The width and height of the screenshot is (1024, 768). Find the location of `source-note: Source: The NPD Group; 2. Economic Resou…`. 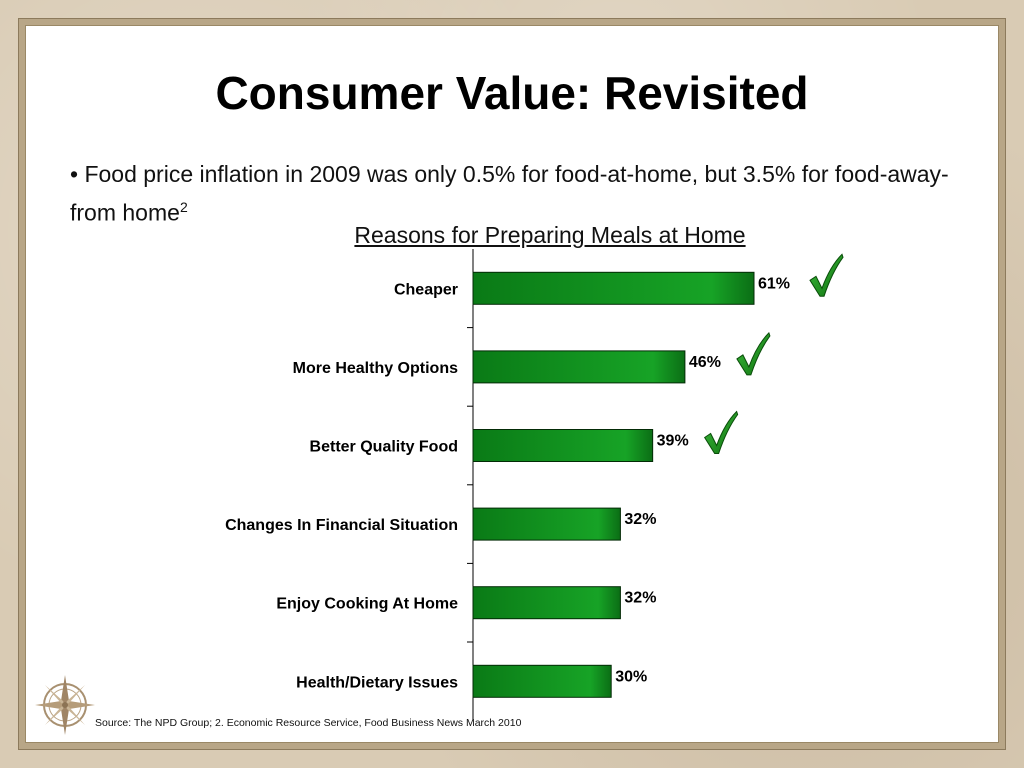

source-note: Source: The NPD Group; 2. Economic Resou… is located at coordinates (308, 723).